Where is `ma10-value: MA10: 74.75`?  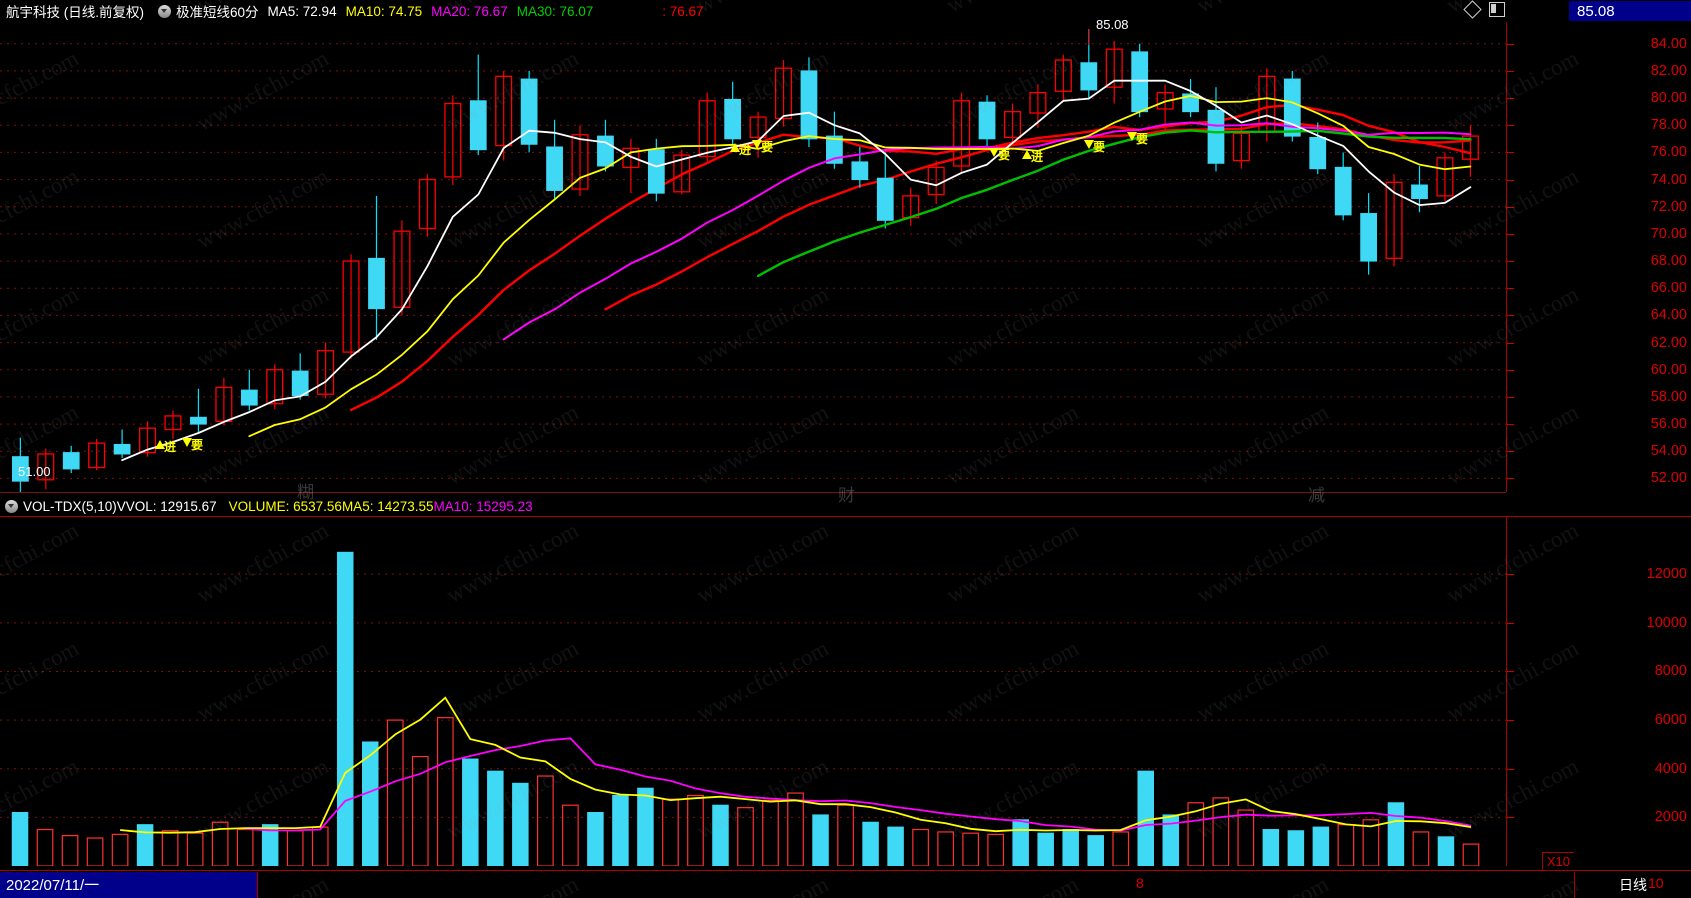
ma10-value: MA10: 74.75 is located at coordinates (384, 11).